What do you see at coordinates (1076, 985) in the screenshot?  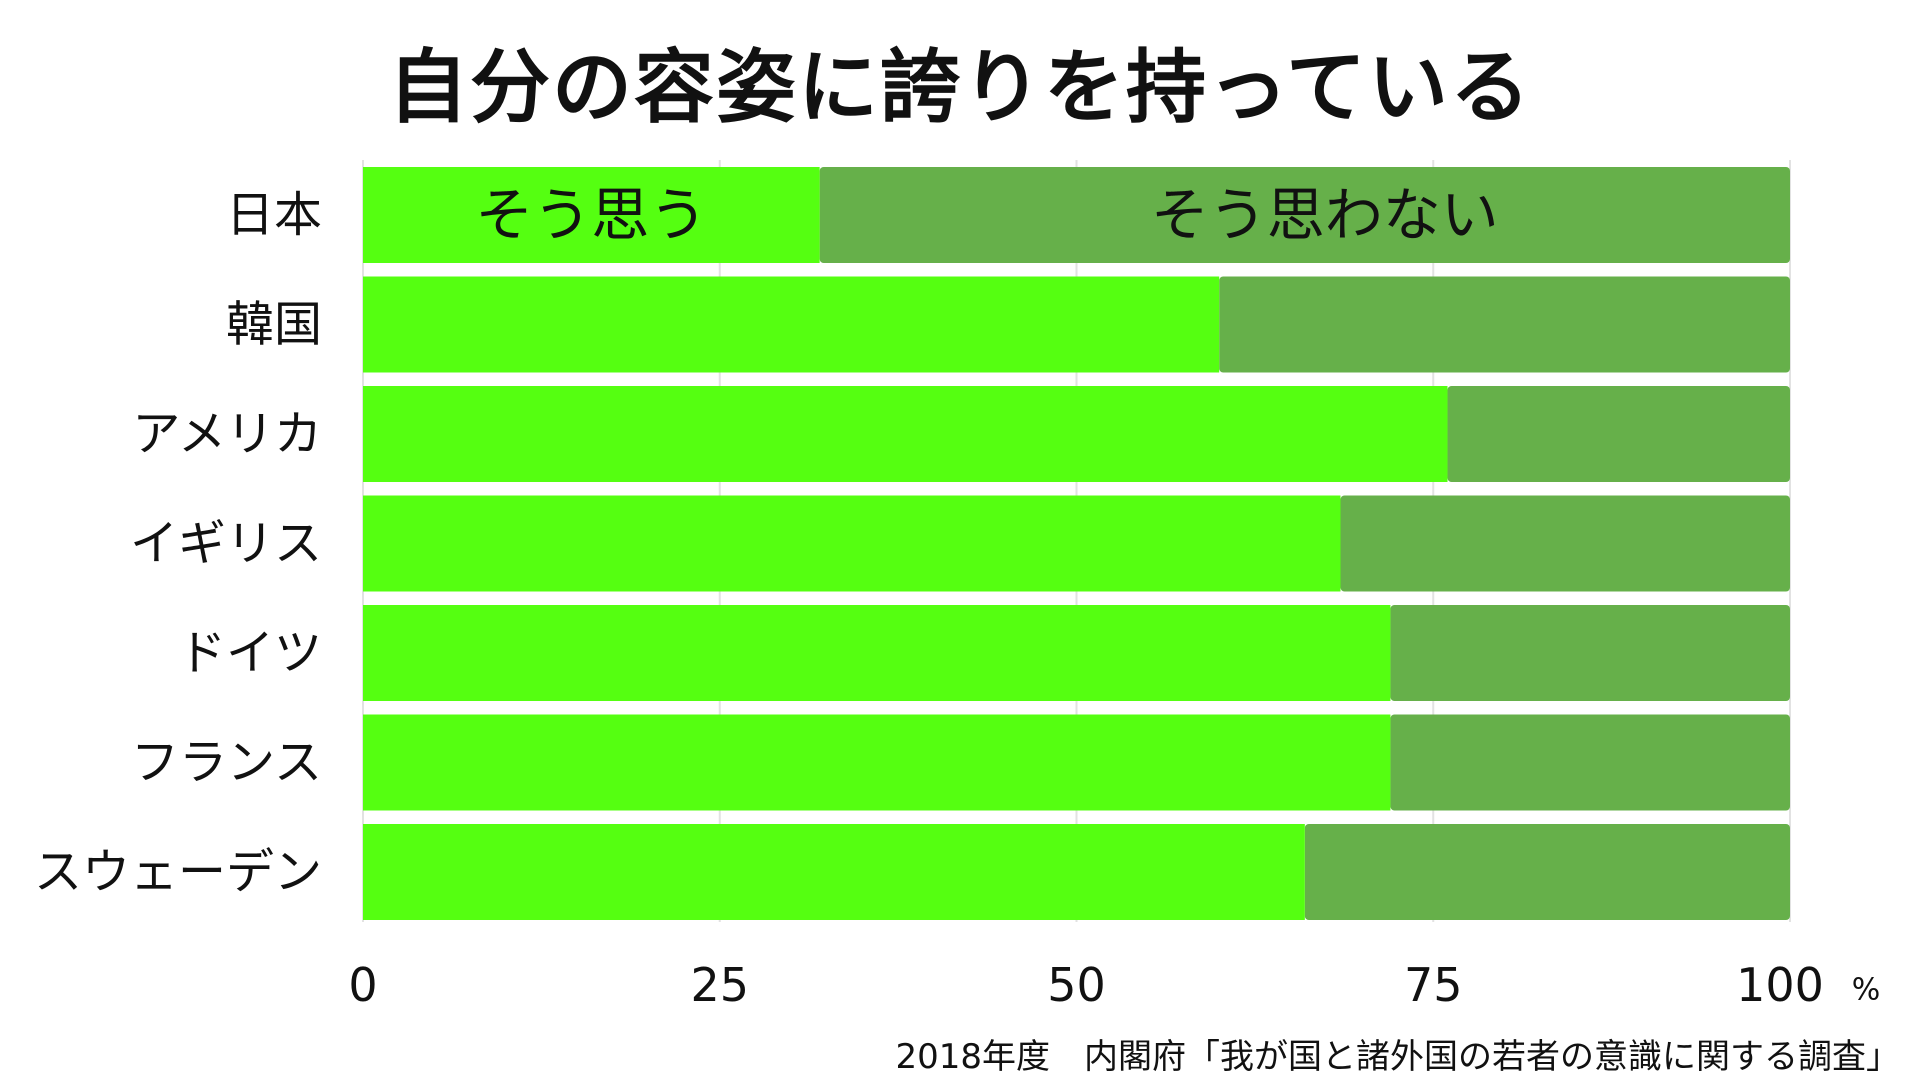 I see `x-tick-label: 50` at bounding box center [1076, 985].